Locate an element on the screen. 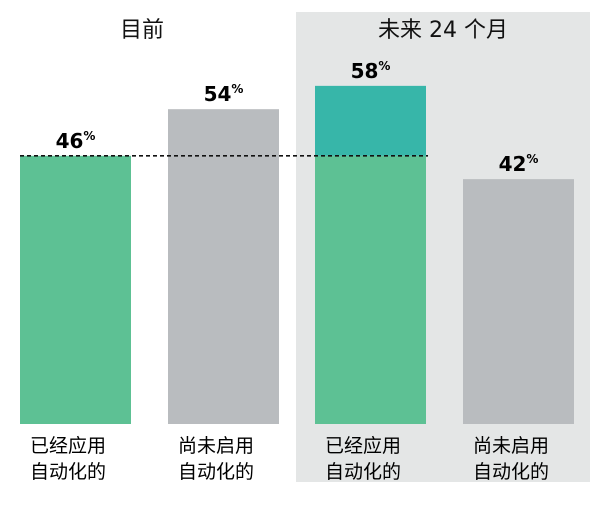 The width and height of the screenshot is (600, 510). group-title-current: 目前 is located at coordinates (142, 30).